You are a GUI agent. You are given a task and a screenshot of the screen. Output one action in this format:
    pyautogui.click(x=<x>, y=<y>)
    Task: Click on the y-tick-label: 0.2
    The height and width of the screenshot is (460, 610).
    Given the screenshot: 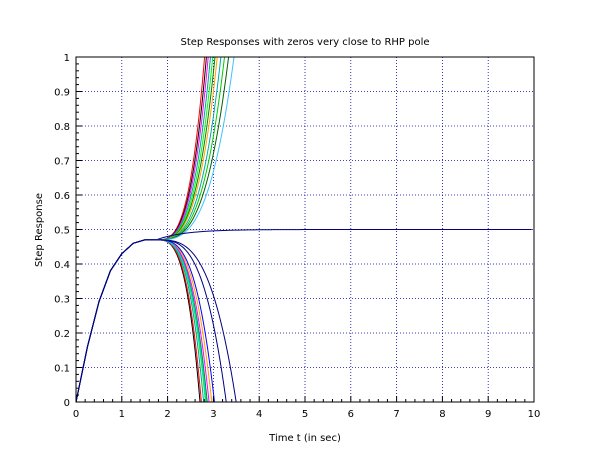 What is the action you would take?
    pyautogui.click(x=62, y=334)
    